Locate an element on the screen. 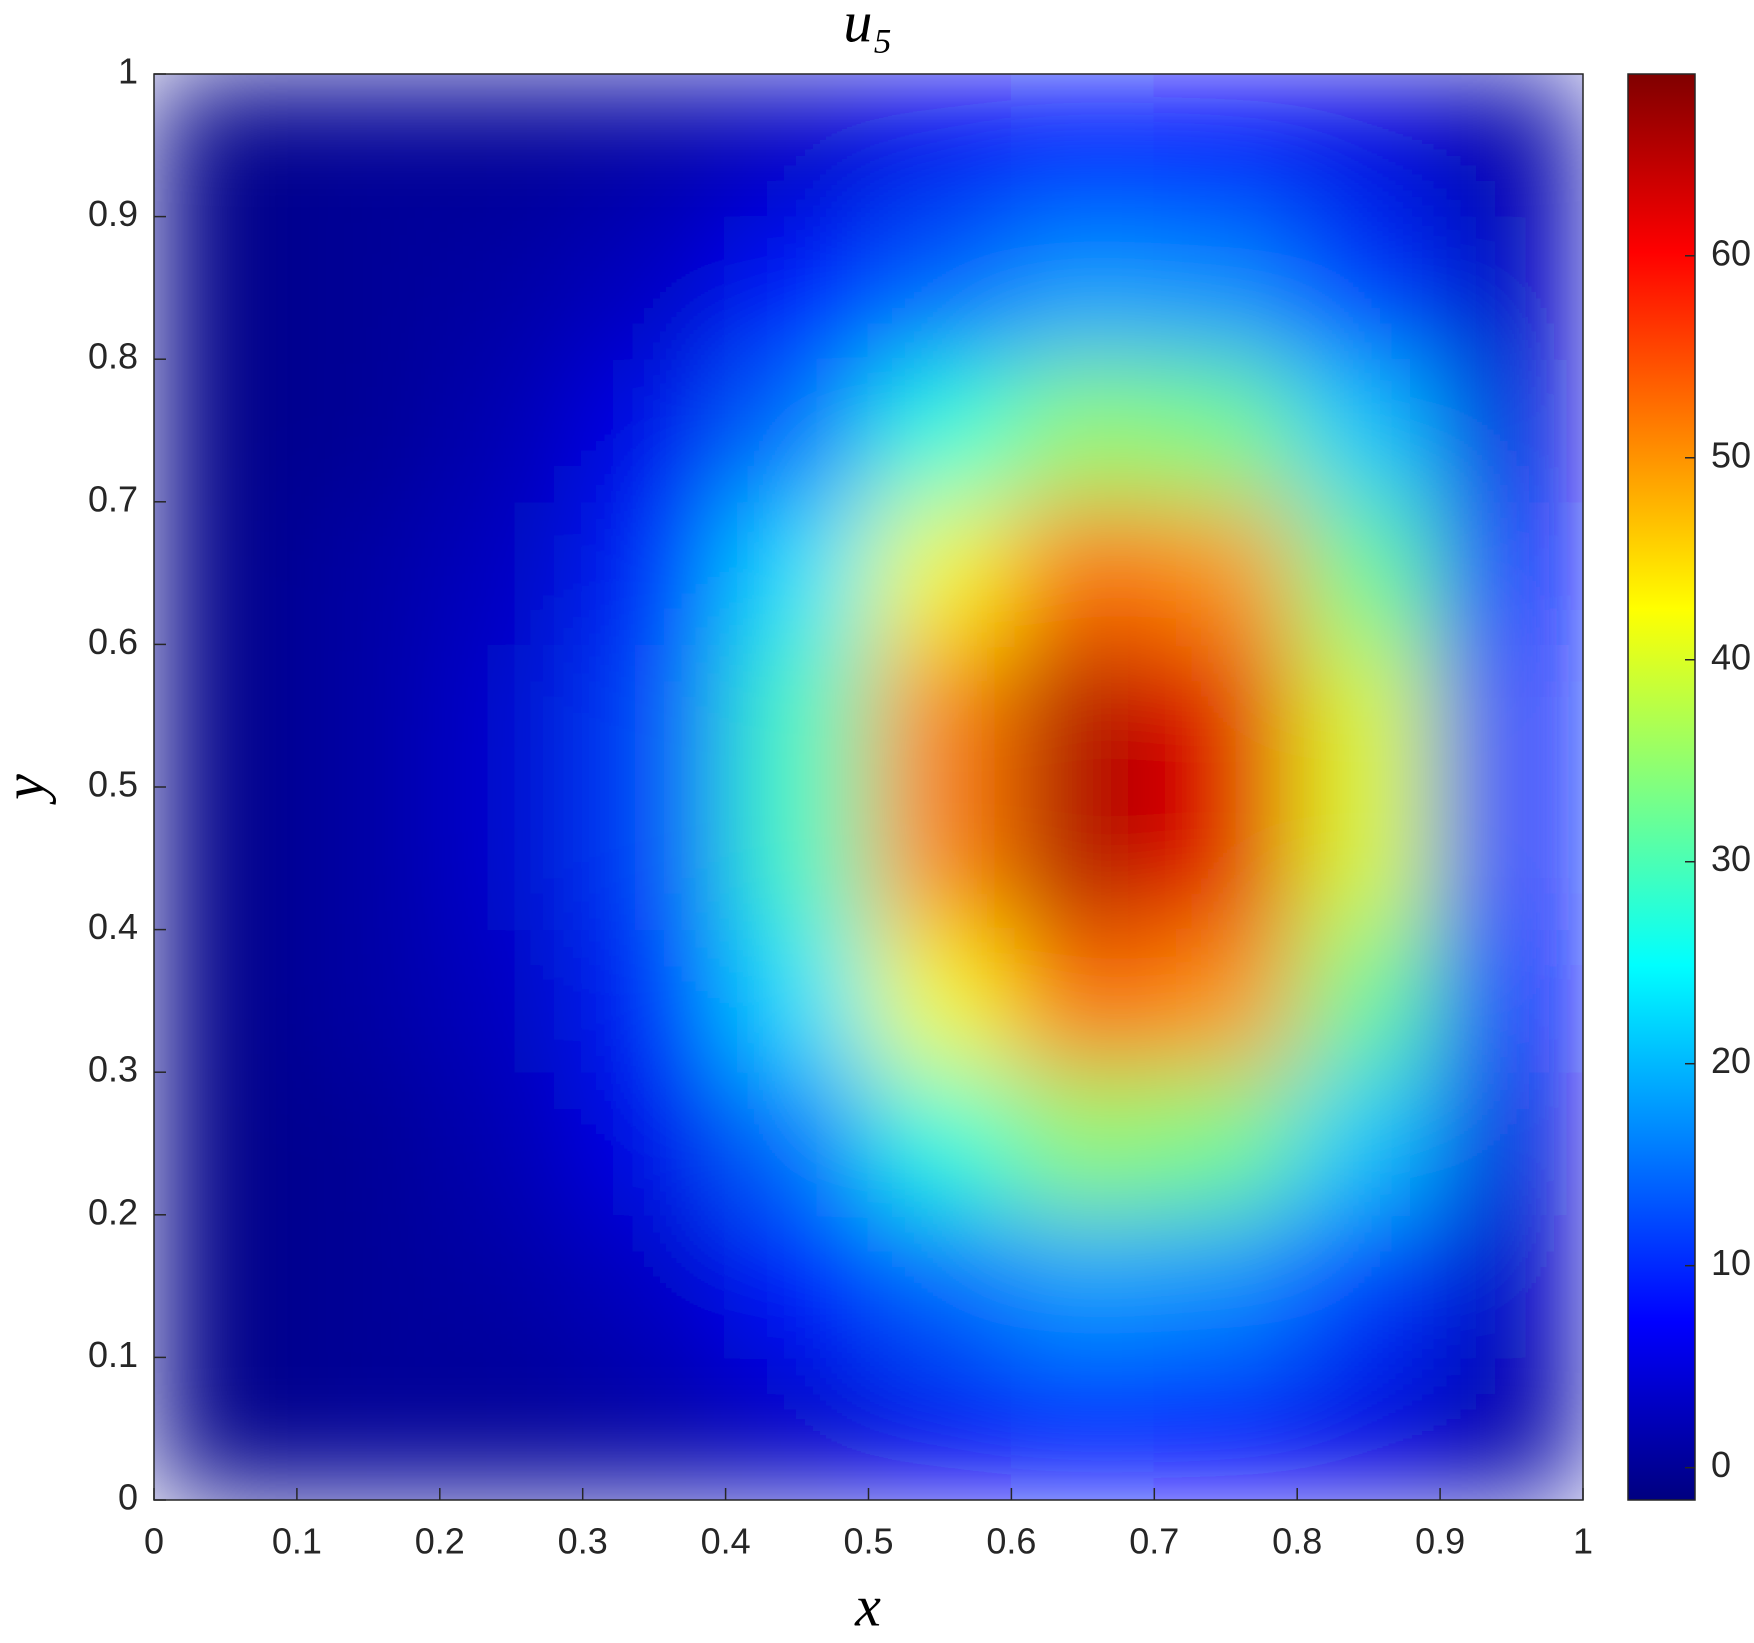  colorbar-tick-label: 10 is located at coordinates (1731, 1262).